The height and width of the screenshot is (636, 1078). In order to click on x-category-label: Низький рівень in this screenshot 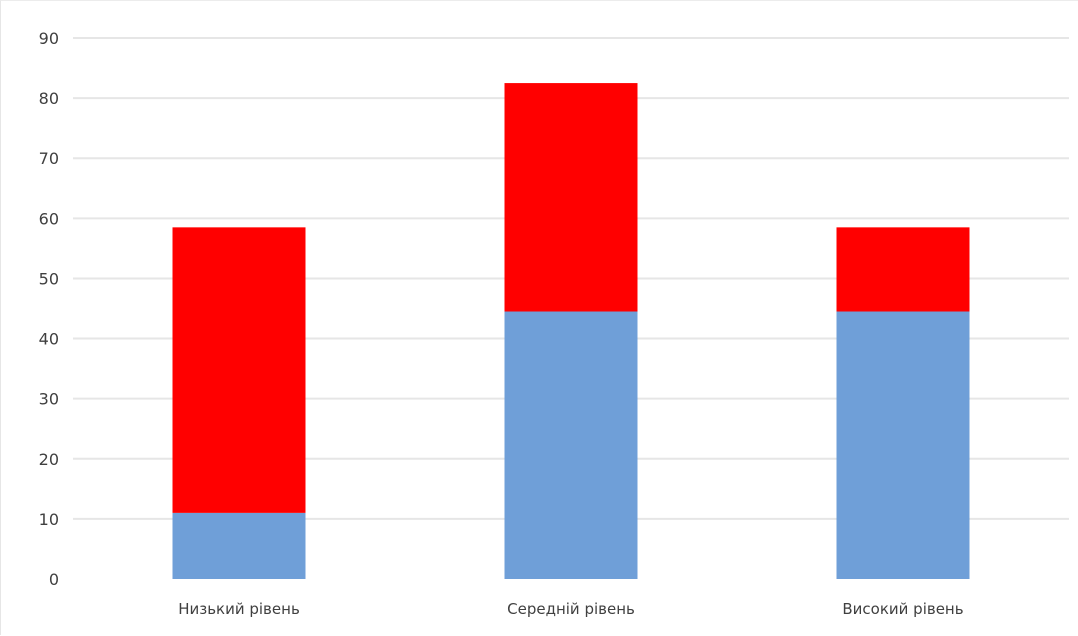, I will do `click(239, 609)`.